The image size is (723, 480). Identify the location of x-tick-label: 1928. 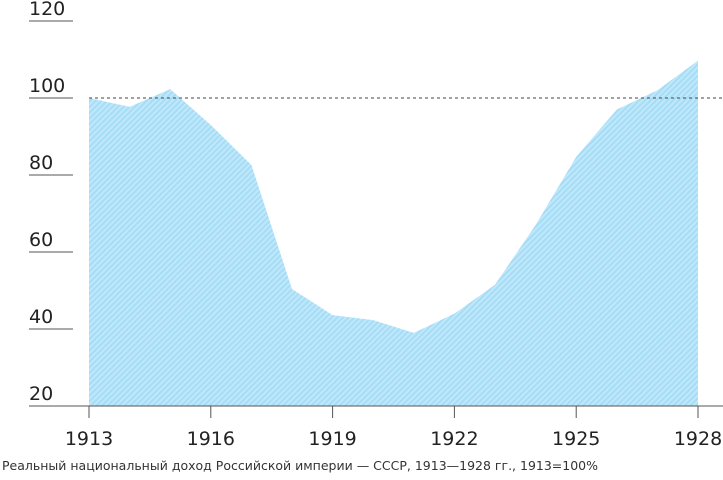
(698, 439).